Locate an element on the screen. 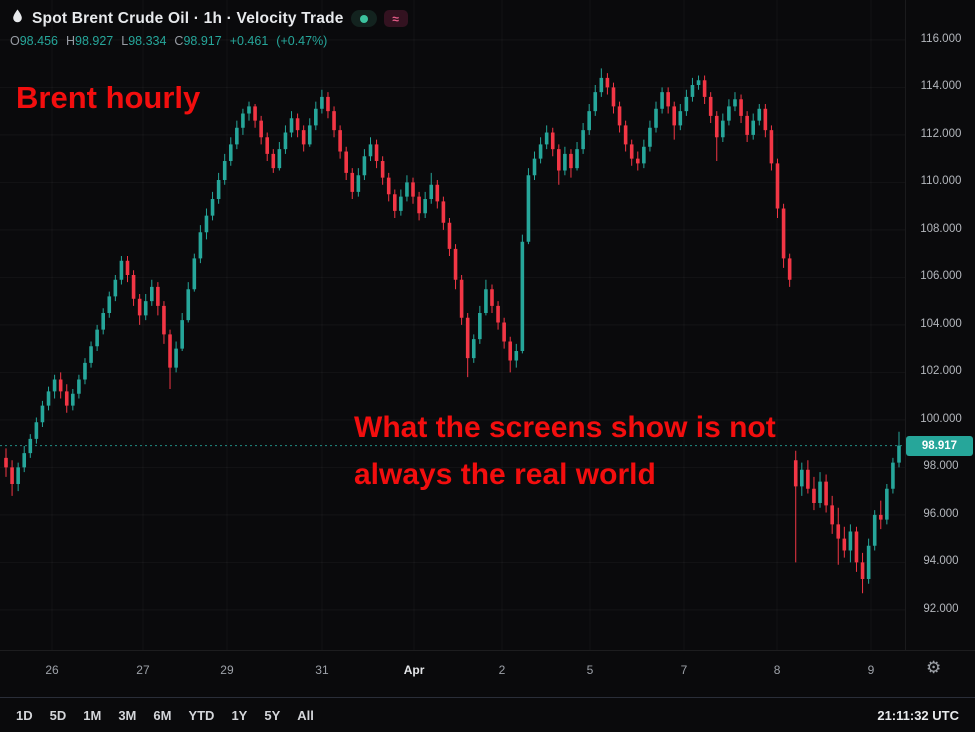 This screenshot has height=732, width=975. range-1m: 1M is located at coordinates (92, 715).